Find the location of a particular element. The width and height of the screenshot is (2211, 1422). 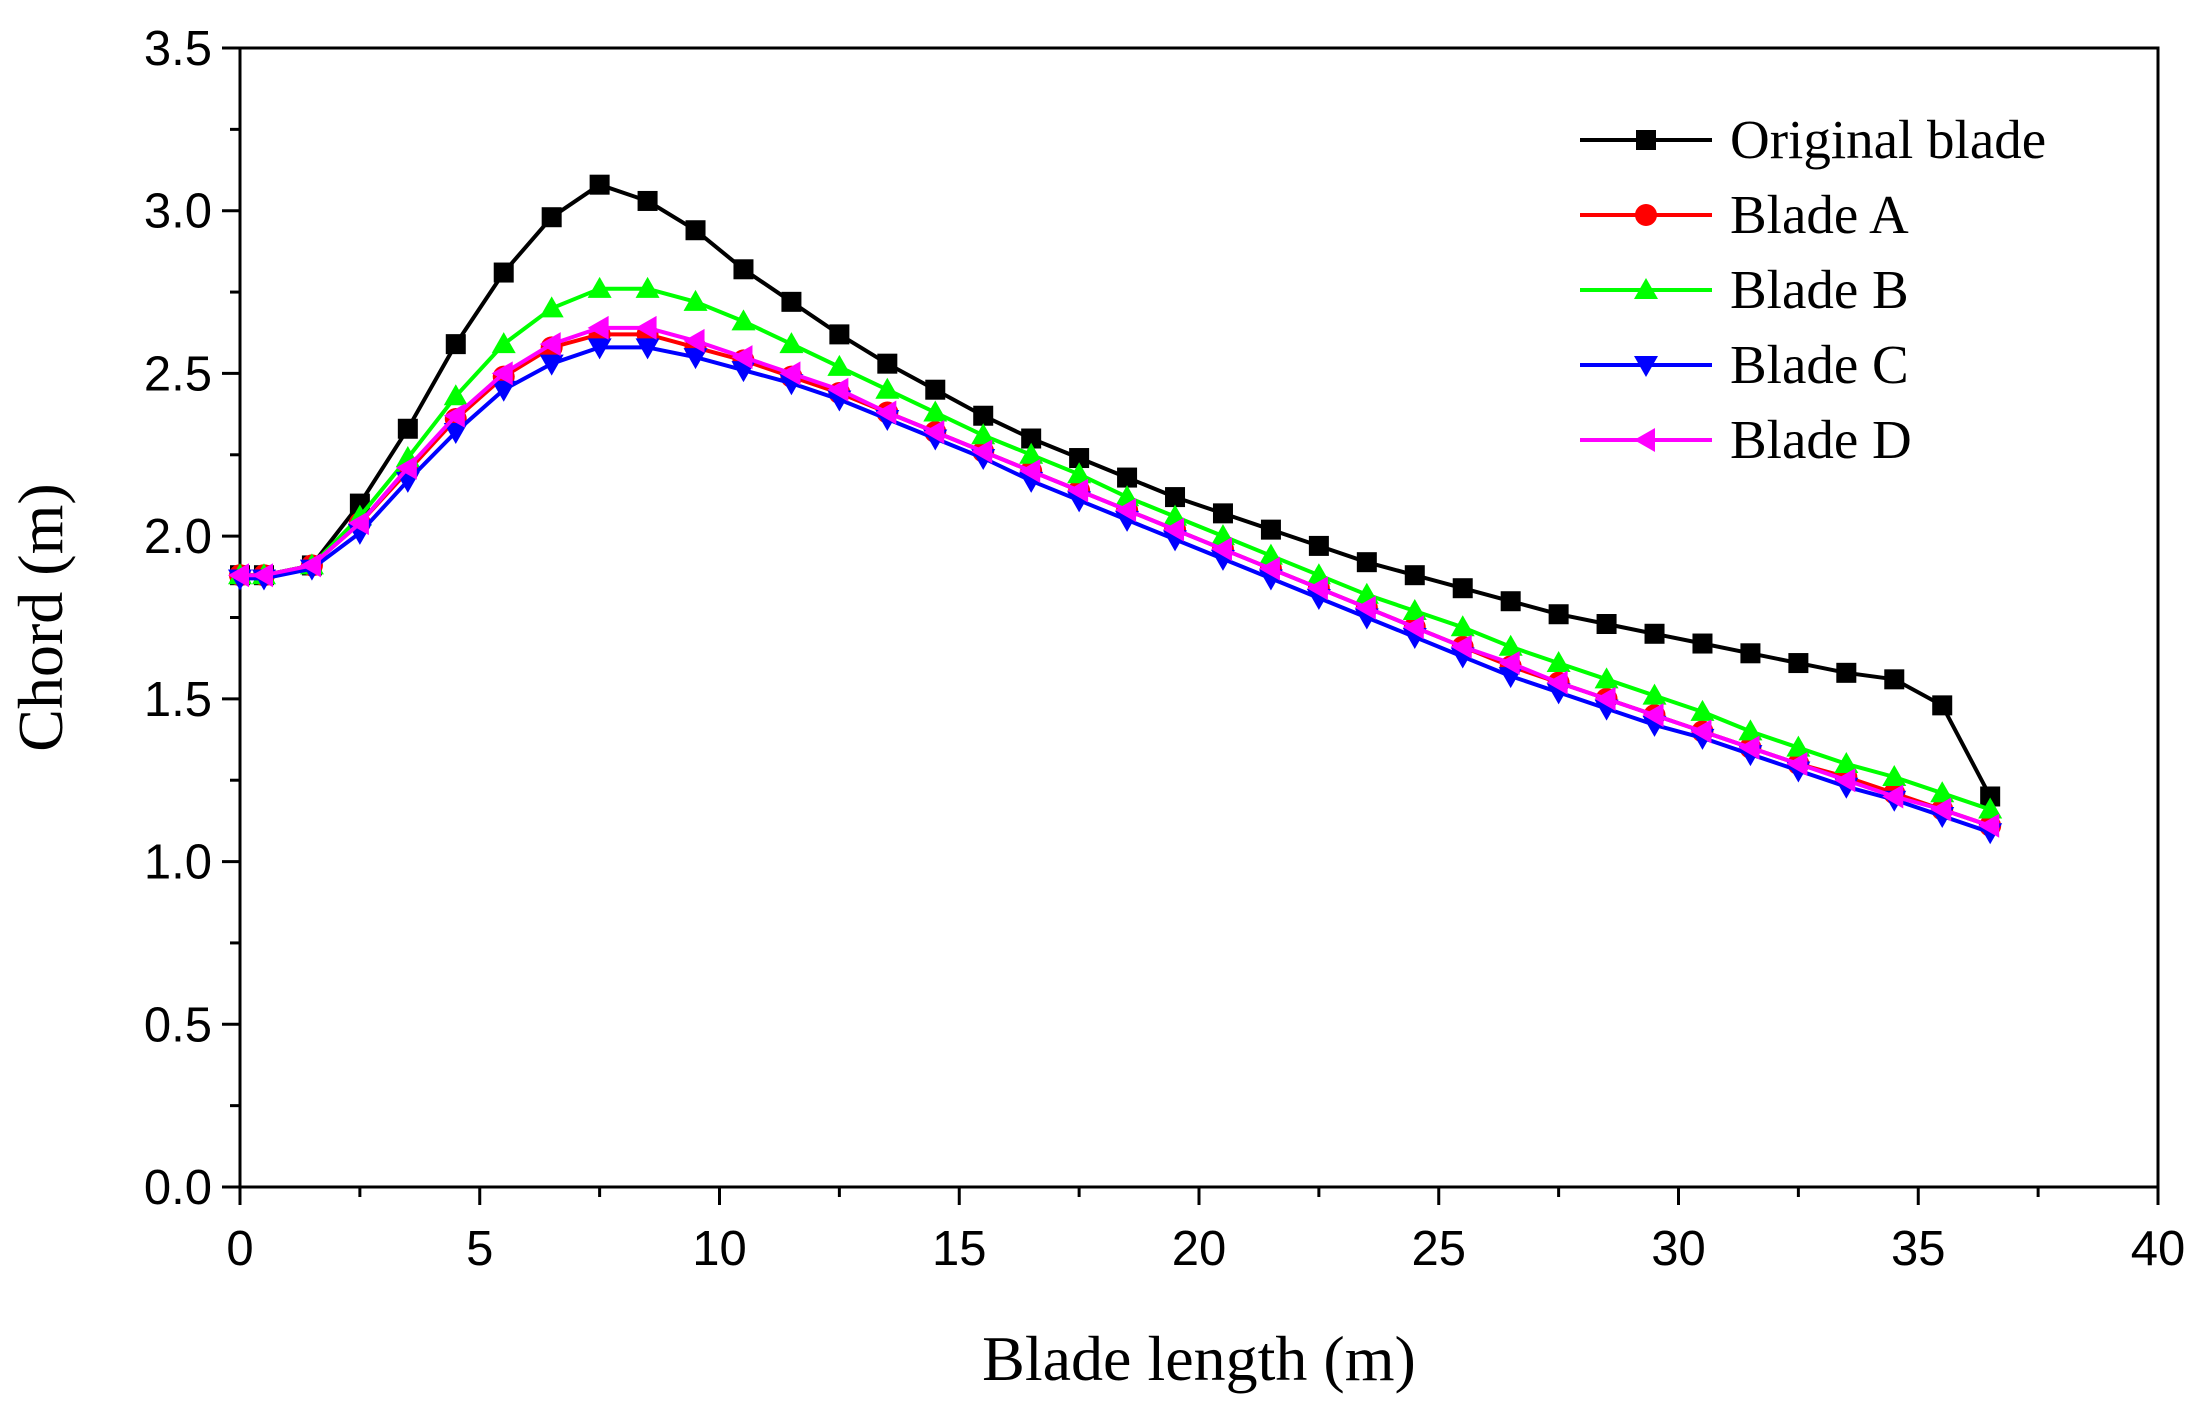

legend-label: Blade A is located at coordinates (1819, 214).